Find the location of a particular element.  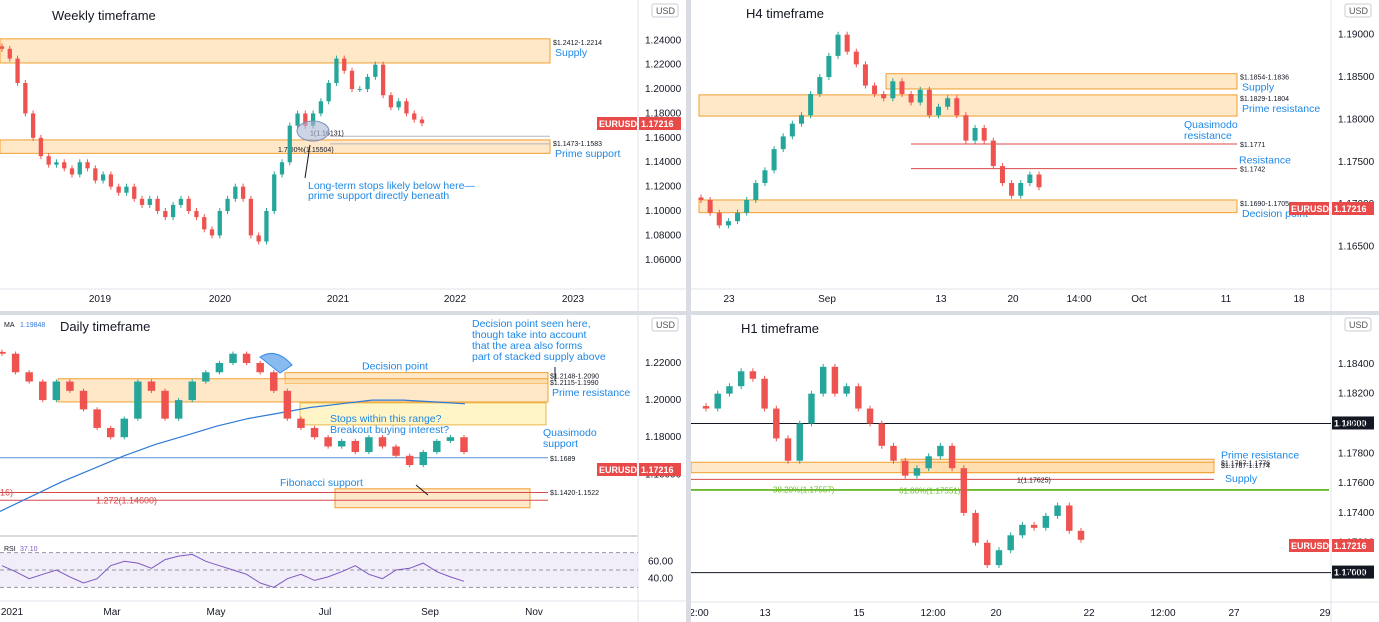

y-tick-label: 1.20000 is located at coordinates (663, 400).